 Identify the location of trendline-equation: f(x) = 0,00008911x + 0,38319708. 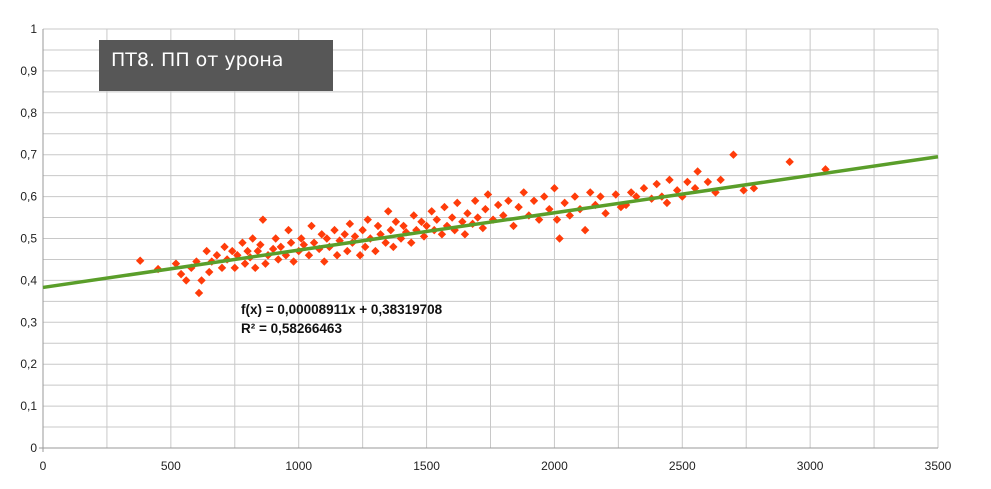
(342, 309).